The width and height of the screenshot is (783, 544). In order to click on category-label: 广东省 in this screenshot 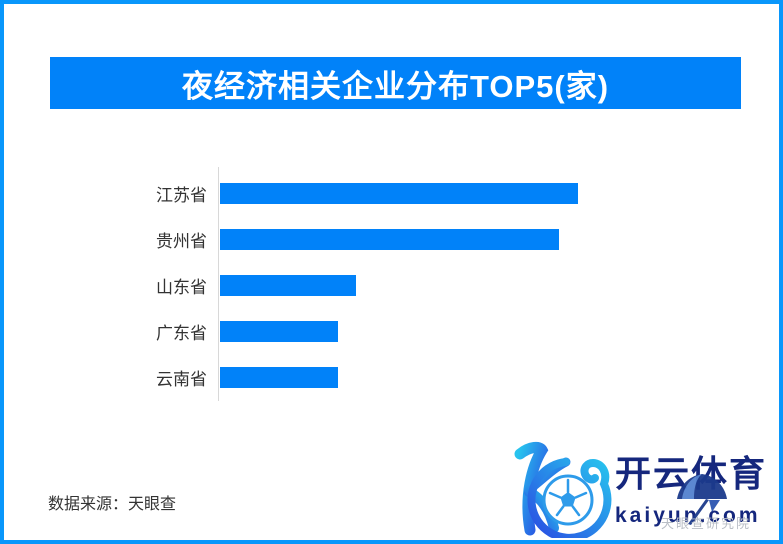, I will do `click(181, 333)`.